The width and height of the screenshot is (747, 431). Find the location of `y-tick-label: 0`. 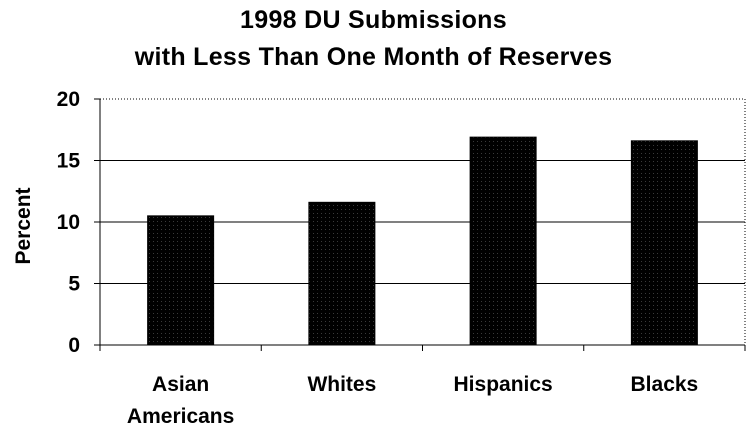

y-tick-label: 0 is located at coordinates (74, 345).